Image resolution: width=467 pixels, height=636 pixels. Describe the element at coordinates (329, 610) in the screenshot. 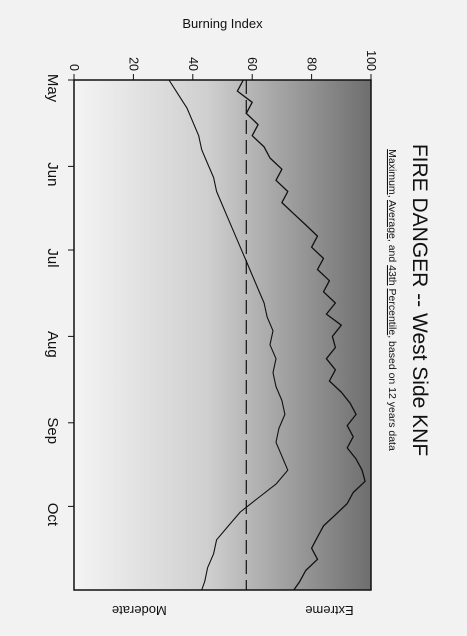

I see `zone-label-extreme: Extreme` at that location.